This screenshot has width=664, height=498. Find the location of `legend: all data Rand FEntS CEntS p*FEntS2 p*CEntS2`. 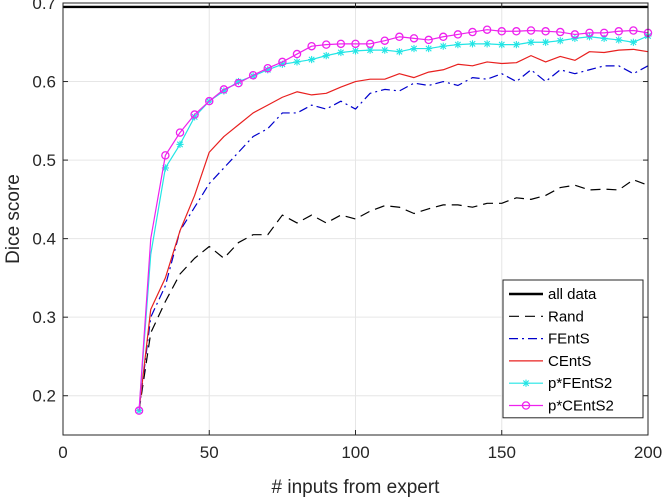

legend: all data Rand FEntS CEntS p*FEntS2 p*CEntS2 is located at coordinates (573, 349).